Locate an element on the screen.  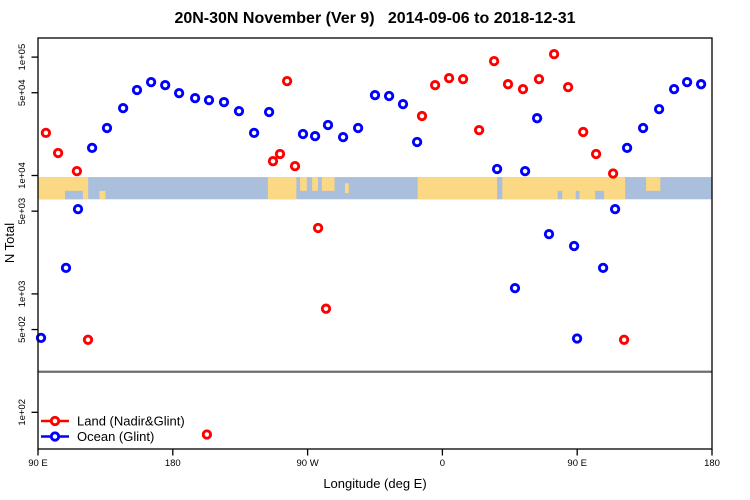
y-tick-label: 1e+05 is located at coordinates (22, 57).